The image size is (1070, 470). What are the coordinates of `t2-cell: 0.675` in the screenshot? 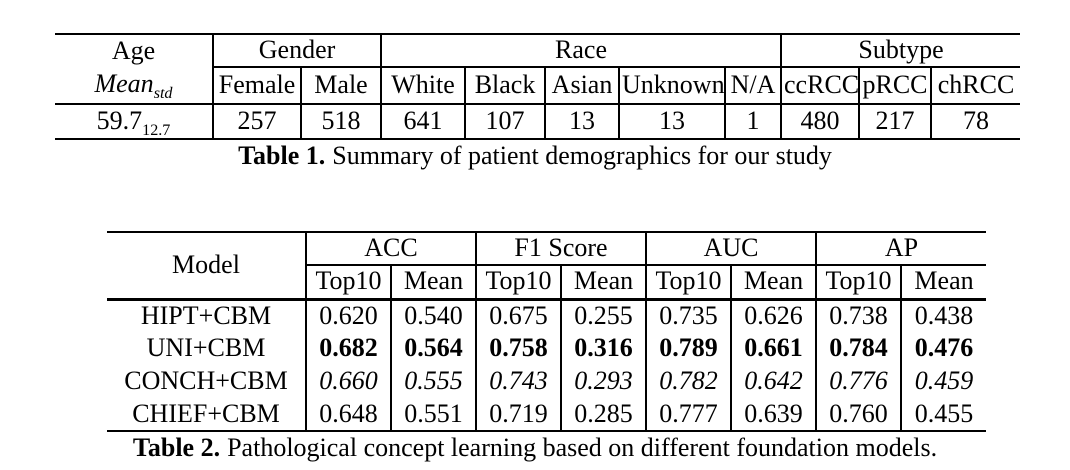 It's located at (518, 315).